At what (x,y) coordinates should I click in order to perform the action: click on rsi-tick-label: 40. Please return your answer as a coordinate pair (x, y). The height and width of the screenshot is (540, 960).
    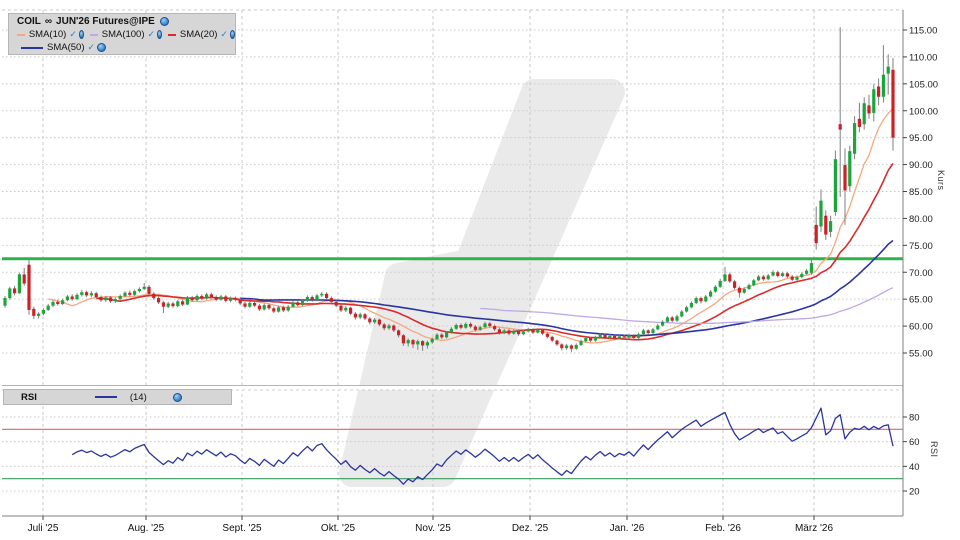
    Looking at the image, I should click on (914, 467).